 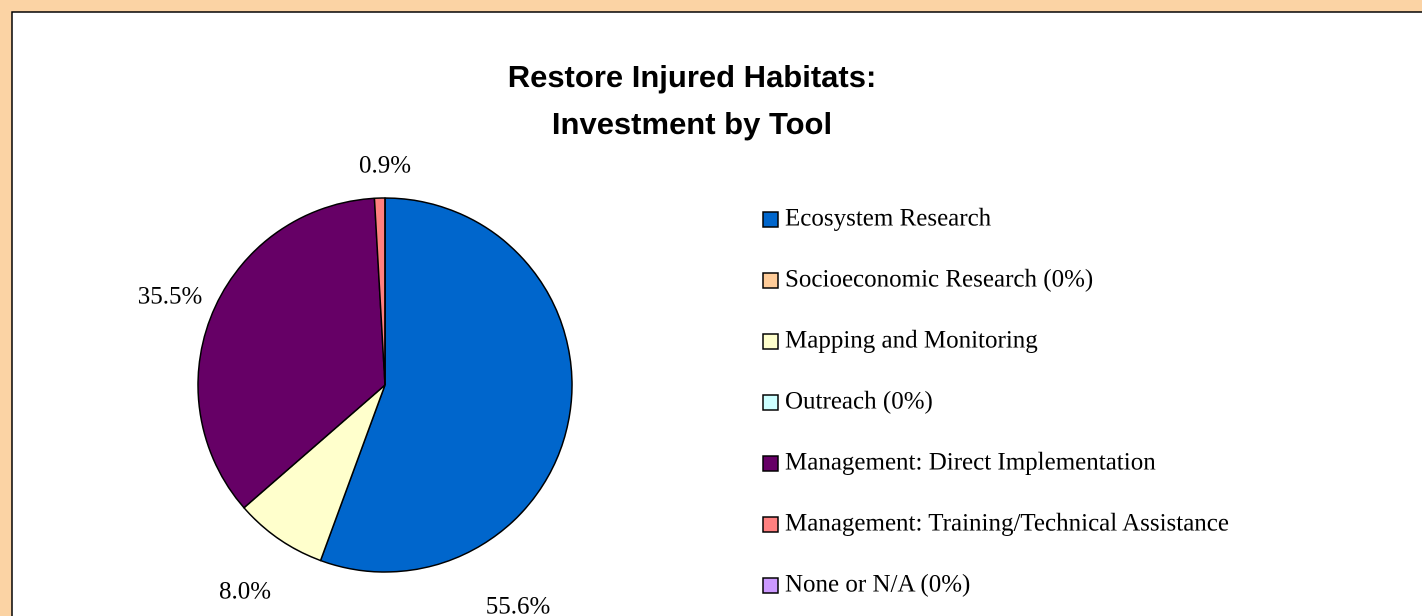 What do you see at coordinates (888, 218) in the screenshot?
I see `legend-label: Ecosystem Research` at bounding box center [888, 218].